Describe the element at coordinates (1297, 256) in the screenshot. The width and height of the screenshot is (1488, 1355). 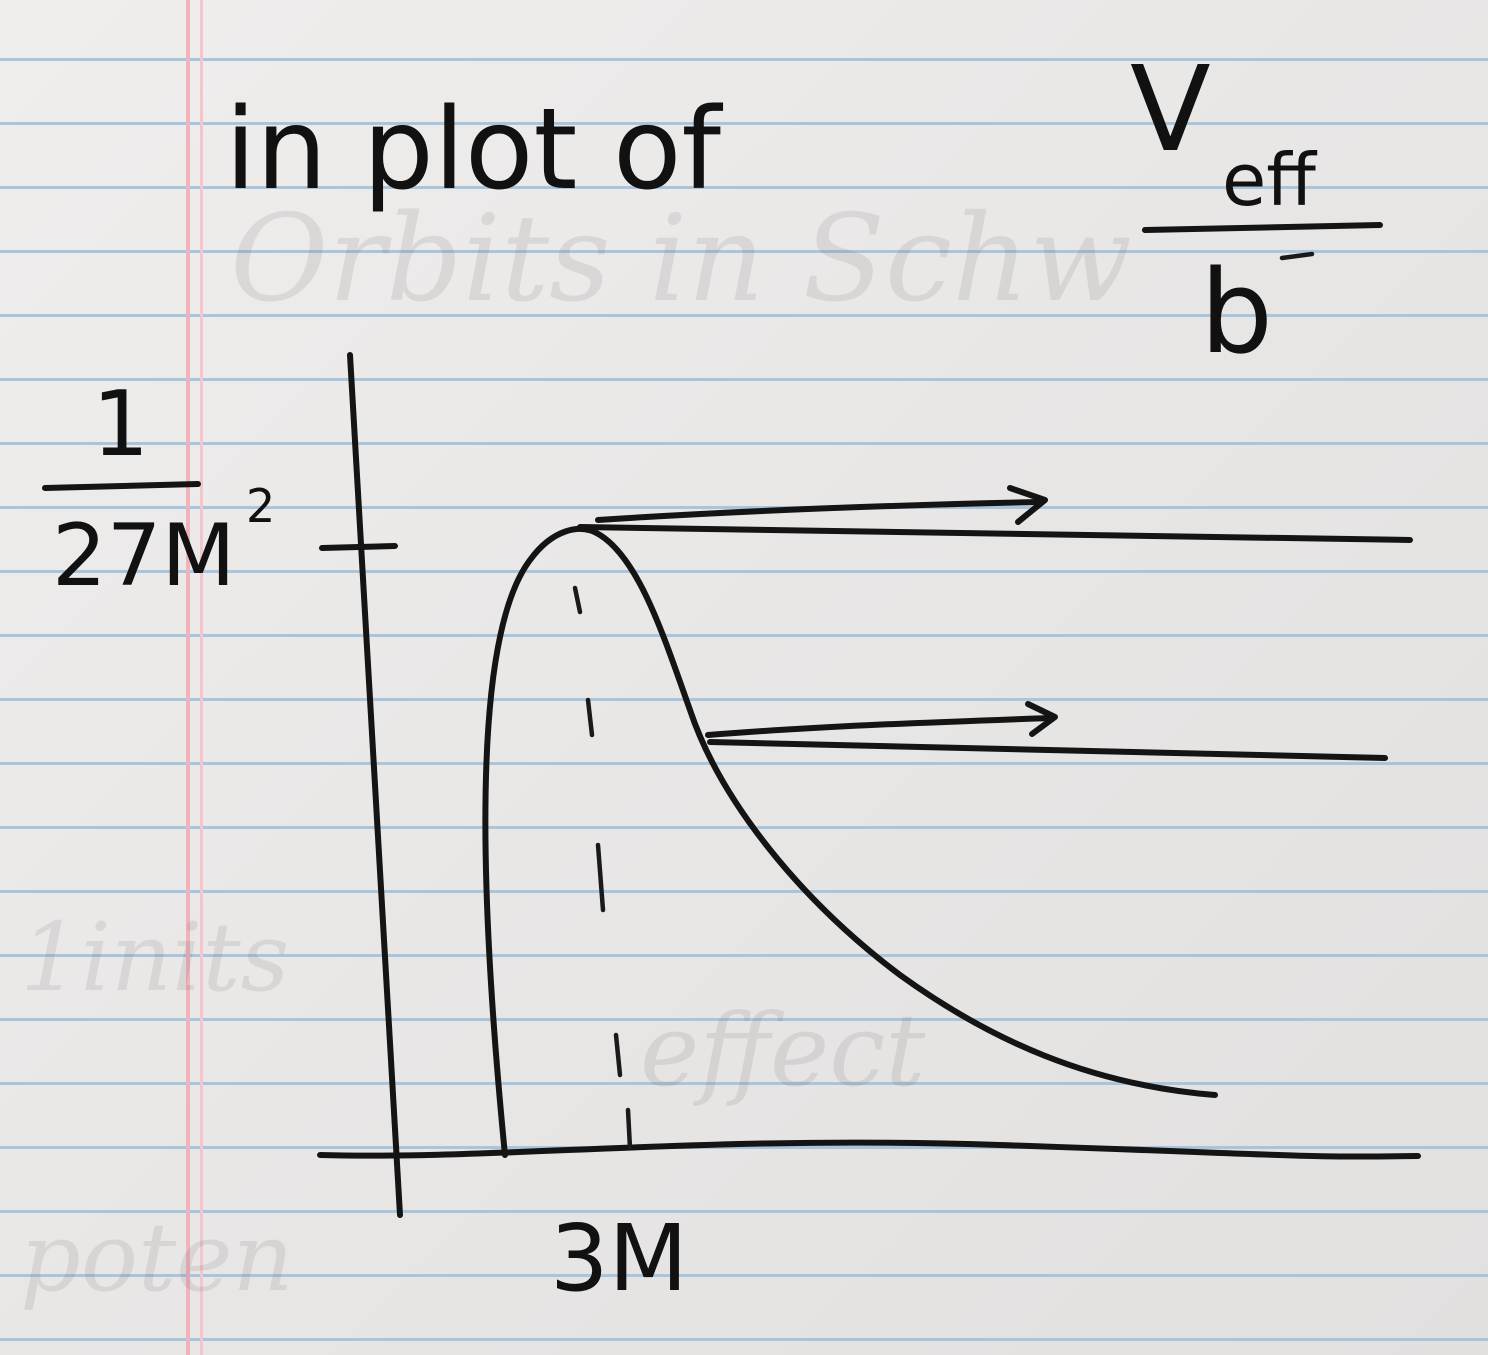
I see `heading-exponent-mark` at that location.